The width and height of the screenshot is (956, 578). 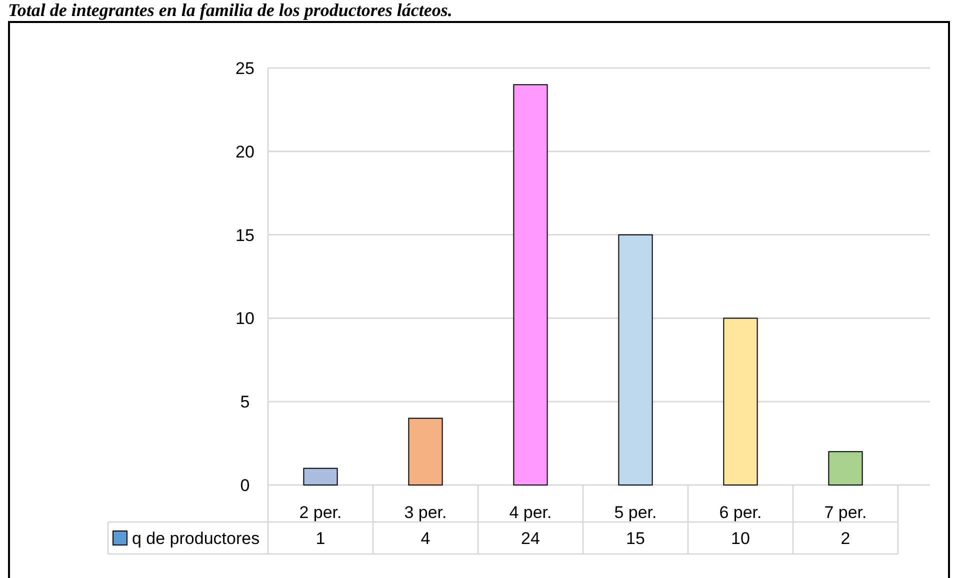 What do you see at coordinates (425, 538) in the screenshot?
I see `data-label: 4` at bounding box center [425, 538].